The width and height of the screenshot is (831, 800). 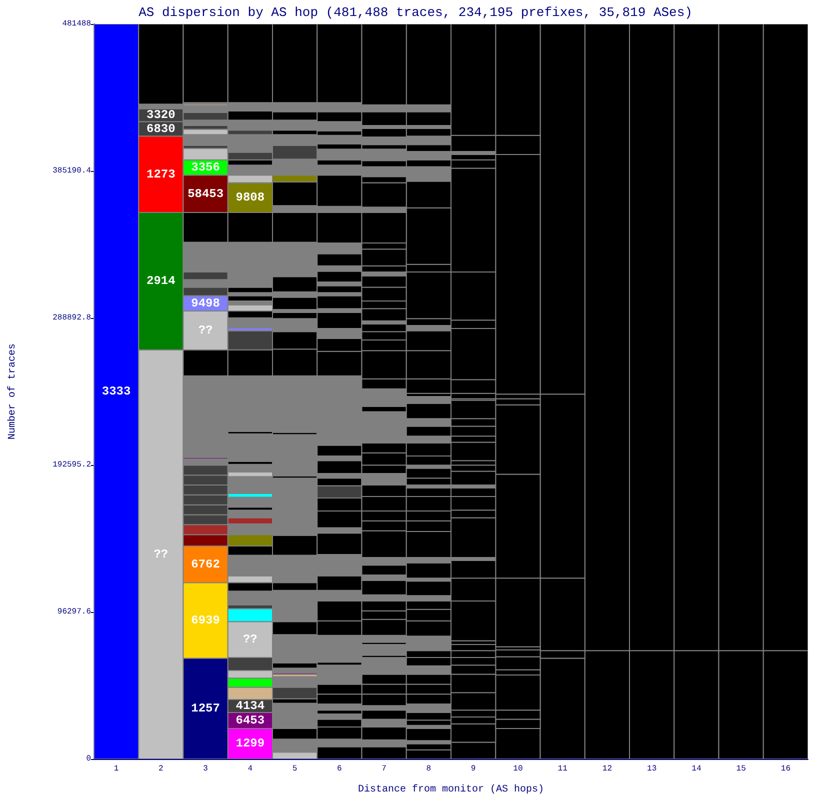 What do you see at coordinates (518, 769) in the screenshot?
I see `x-tick-label: 10` at bounding box center [518, 769].